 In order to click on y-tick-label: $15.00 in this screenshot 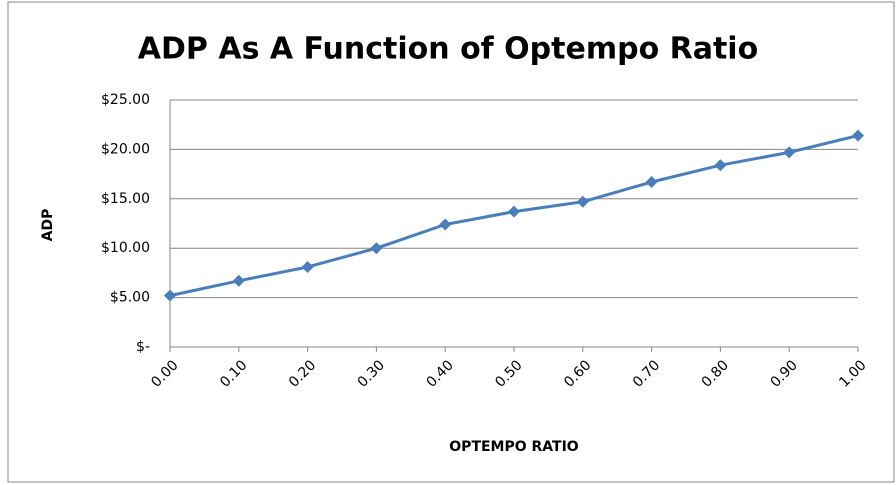, I will do `click(125, 199)`.